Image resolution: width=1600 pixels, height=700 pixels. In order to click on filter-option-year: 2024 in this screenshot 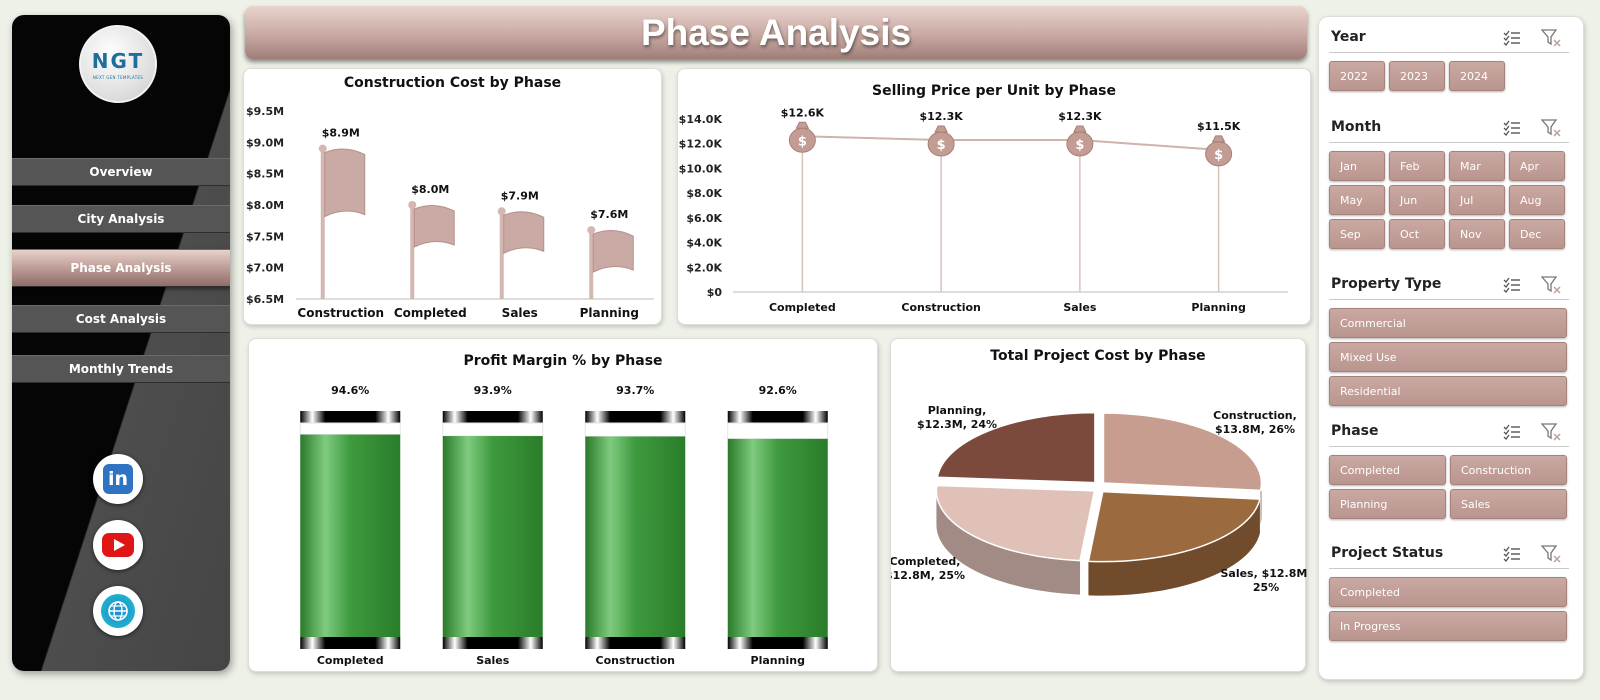, I will do `click(1477, 76)`.